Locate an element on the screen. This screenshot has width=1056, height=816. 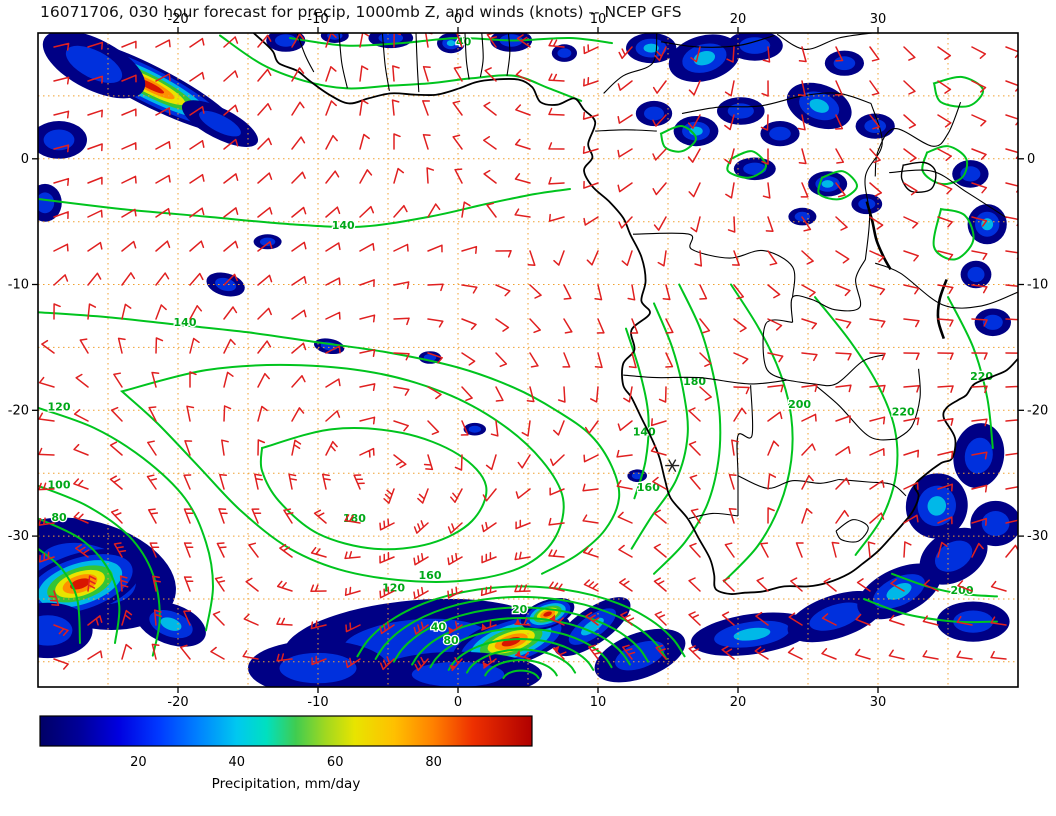
colorbar-tick-label: 40 is located at coordinates (237, 762).